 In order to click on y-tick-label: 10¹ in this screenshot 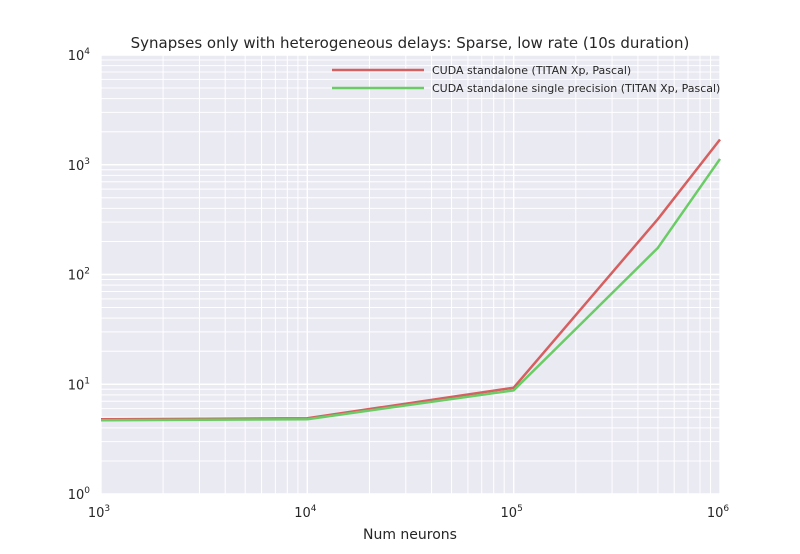, I will do `click(79, 384)`.